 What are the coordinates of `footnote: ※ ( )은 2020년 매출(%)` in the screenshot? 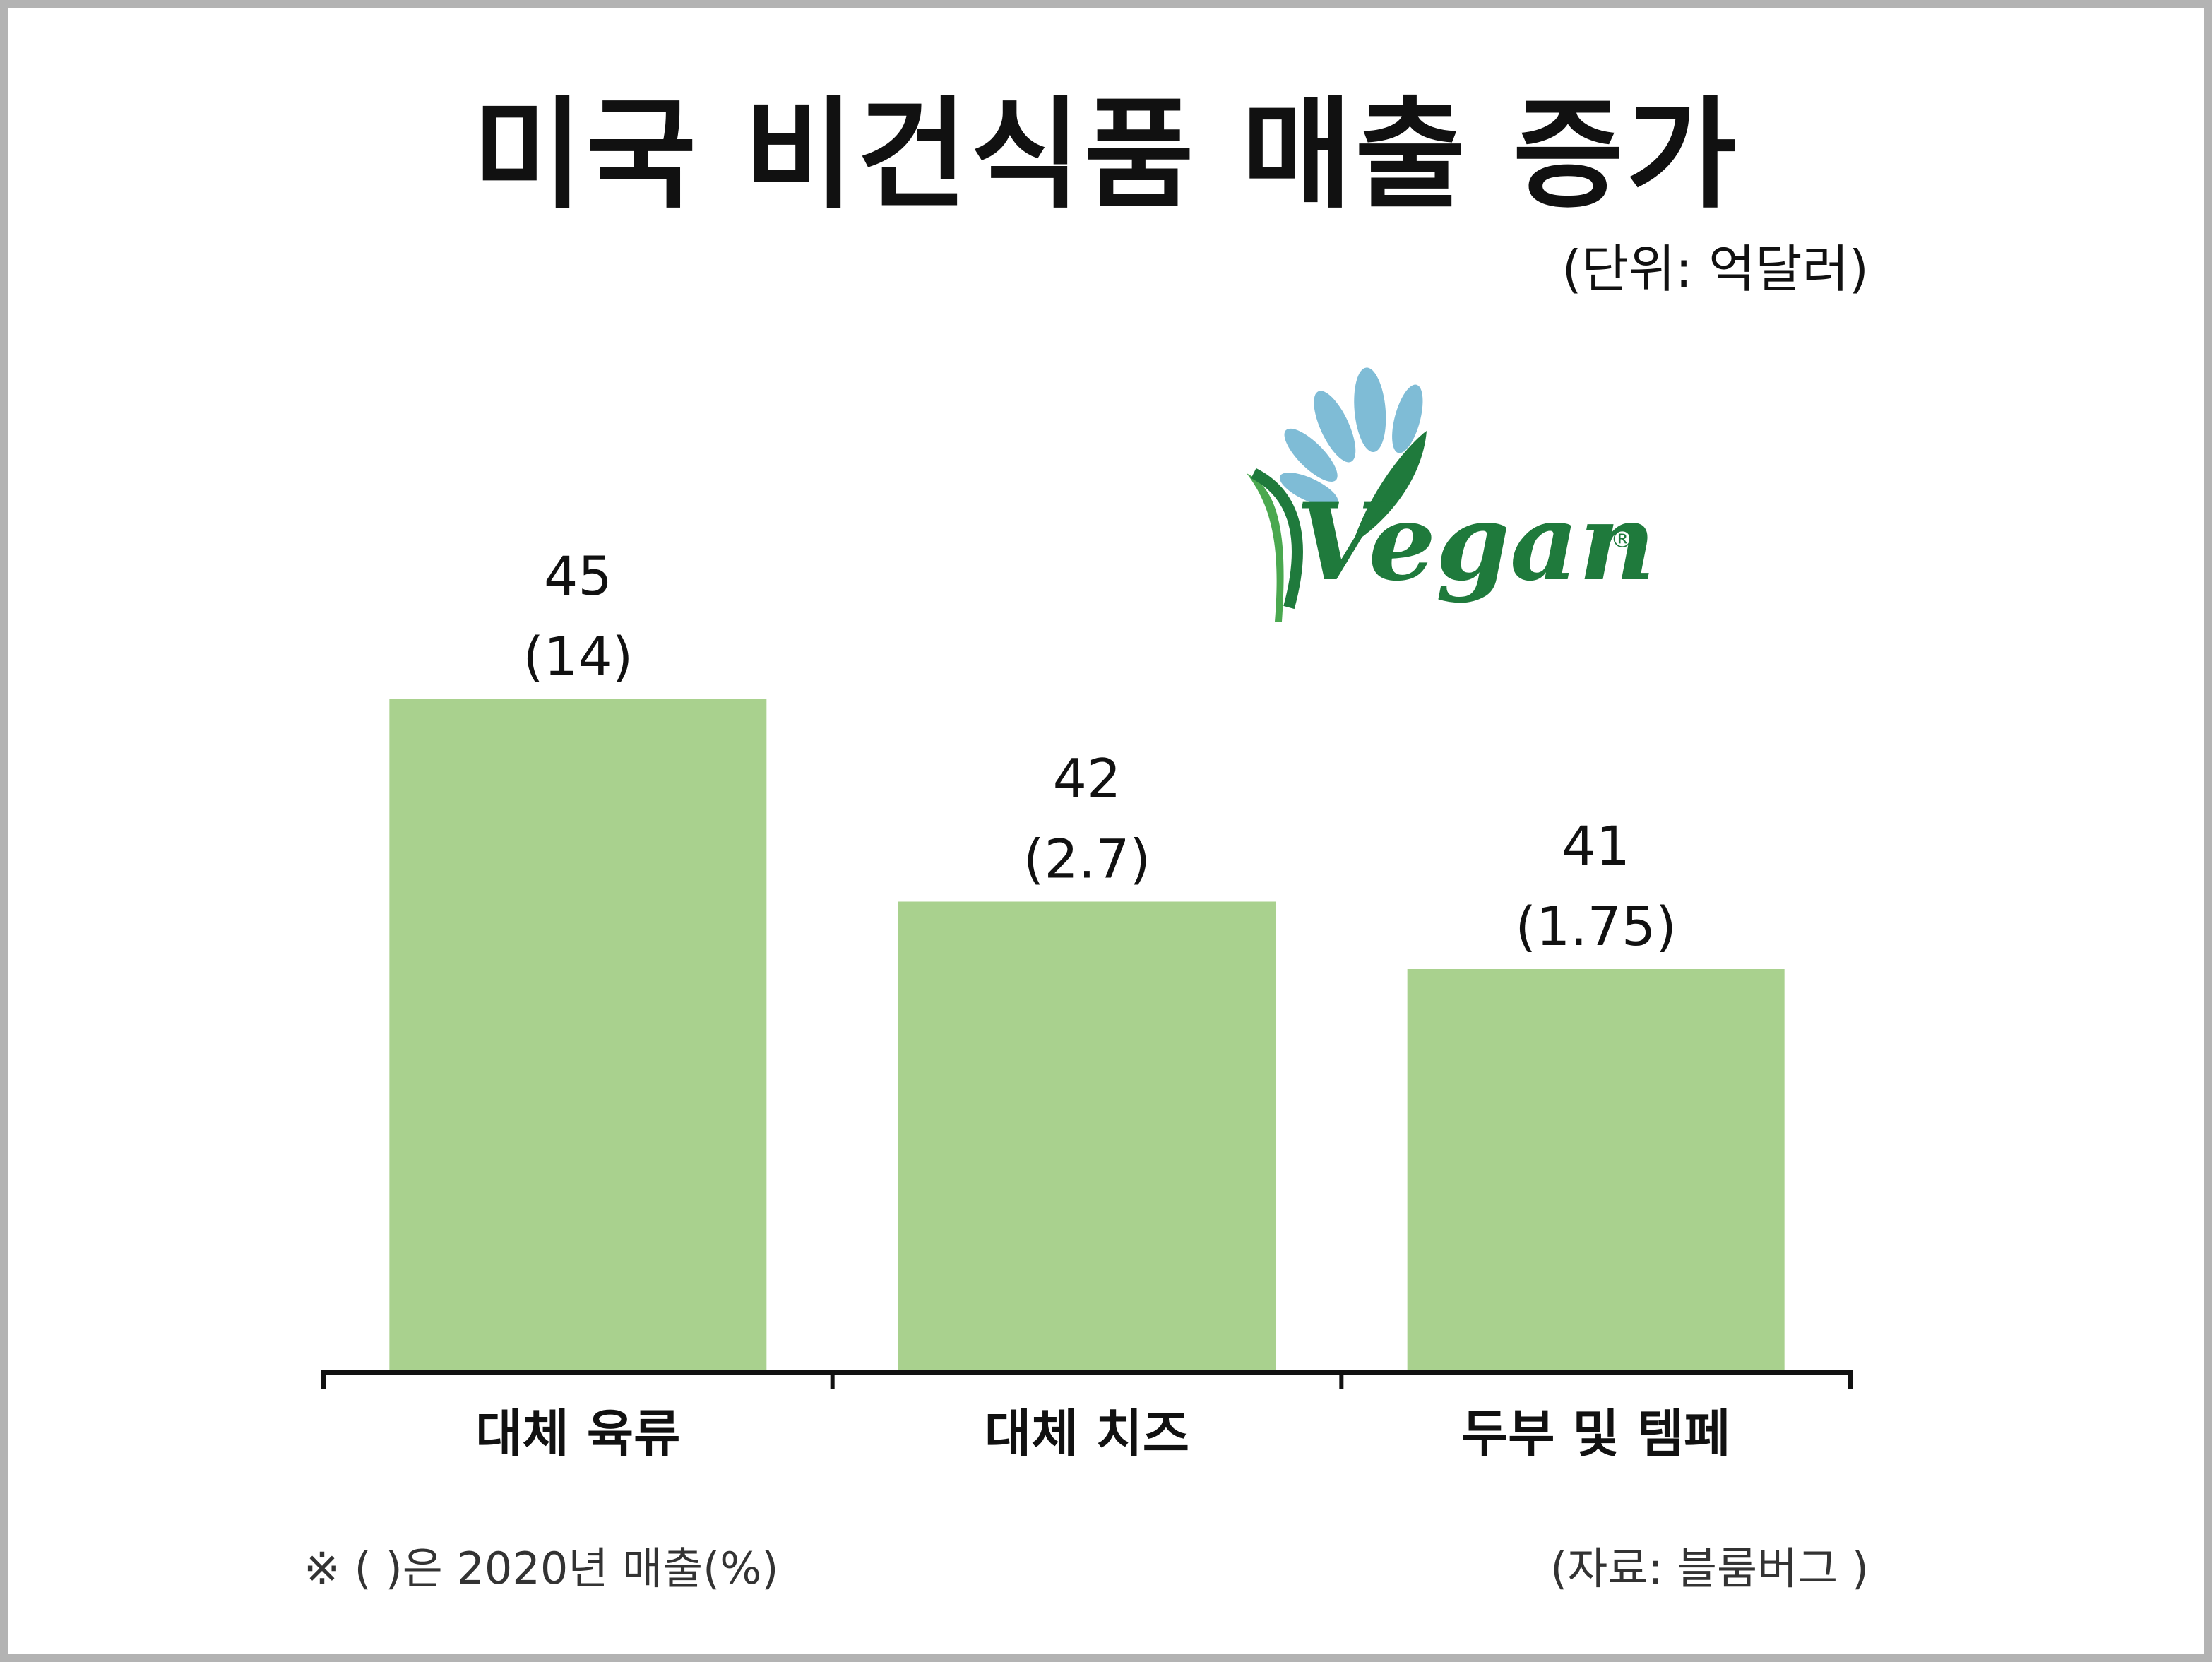 It's located at (541, 1569).